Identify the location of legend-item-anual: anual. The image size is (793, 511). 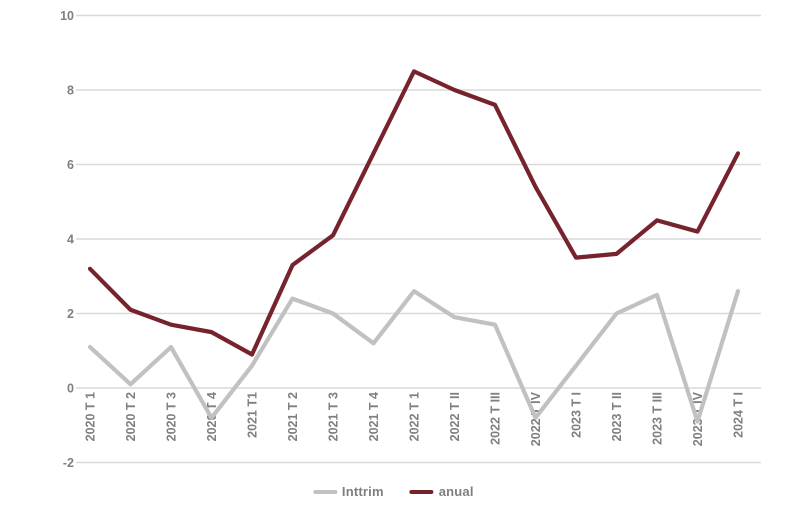
(441, 491).